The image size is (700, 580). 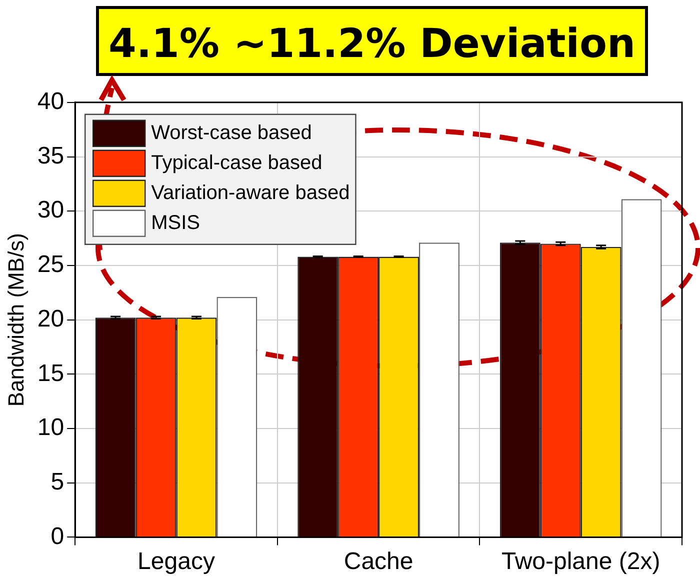 I want to click on x-tick-label: Cache, so click(x=379, y=562).